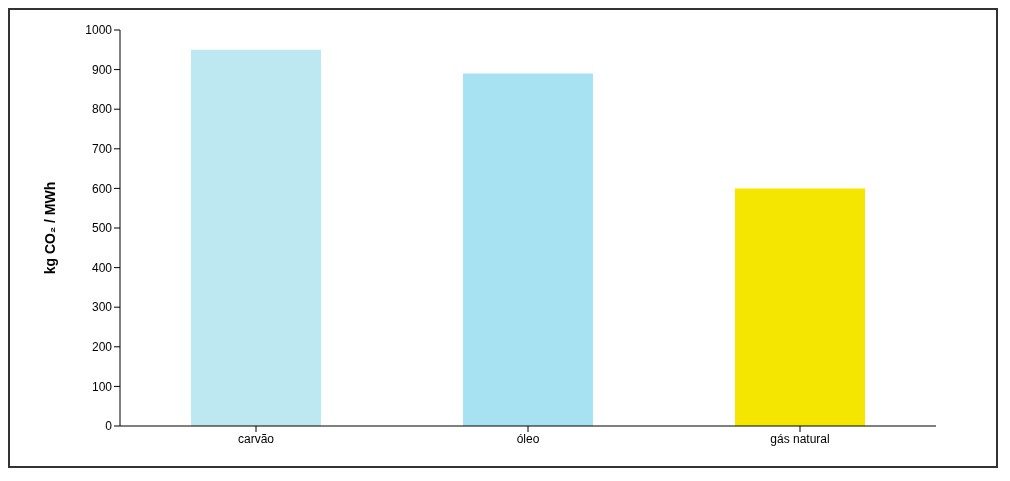 The height and width of the screenshot is (481, 1010). Describe the element at coordinates (109, 426) in the screenshot. I see `y-tick-label: 0` at that location.